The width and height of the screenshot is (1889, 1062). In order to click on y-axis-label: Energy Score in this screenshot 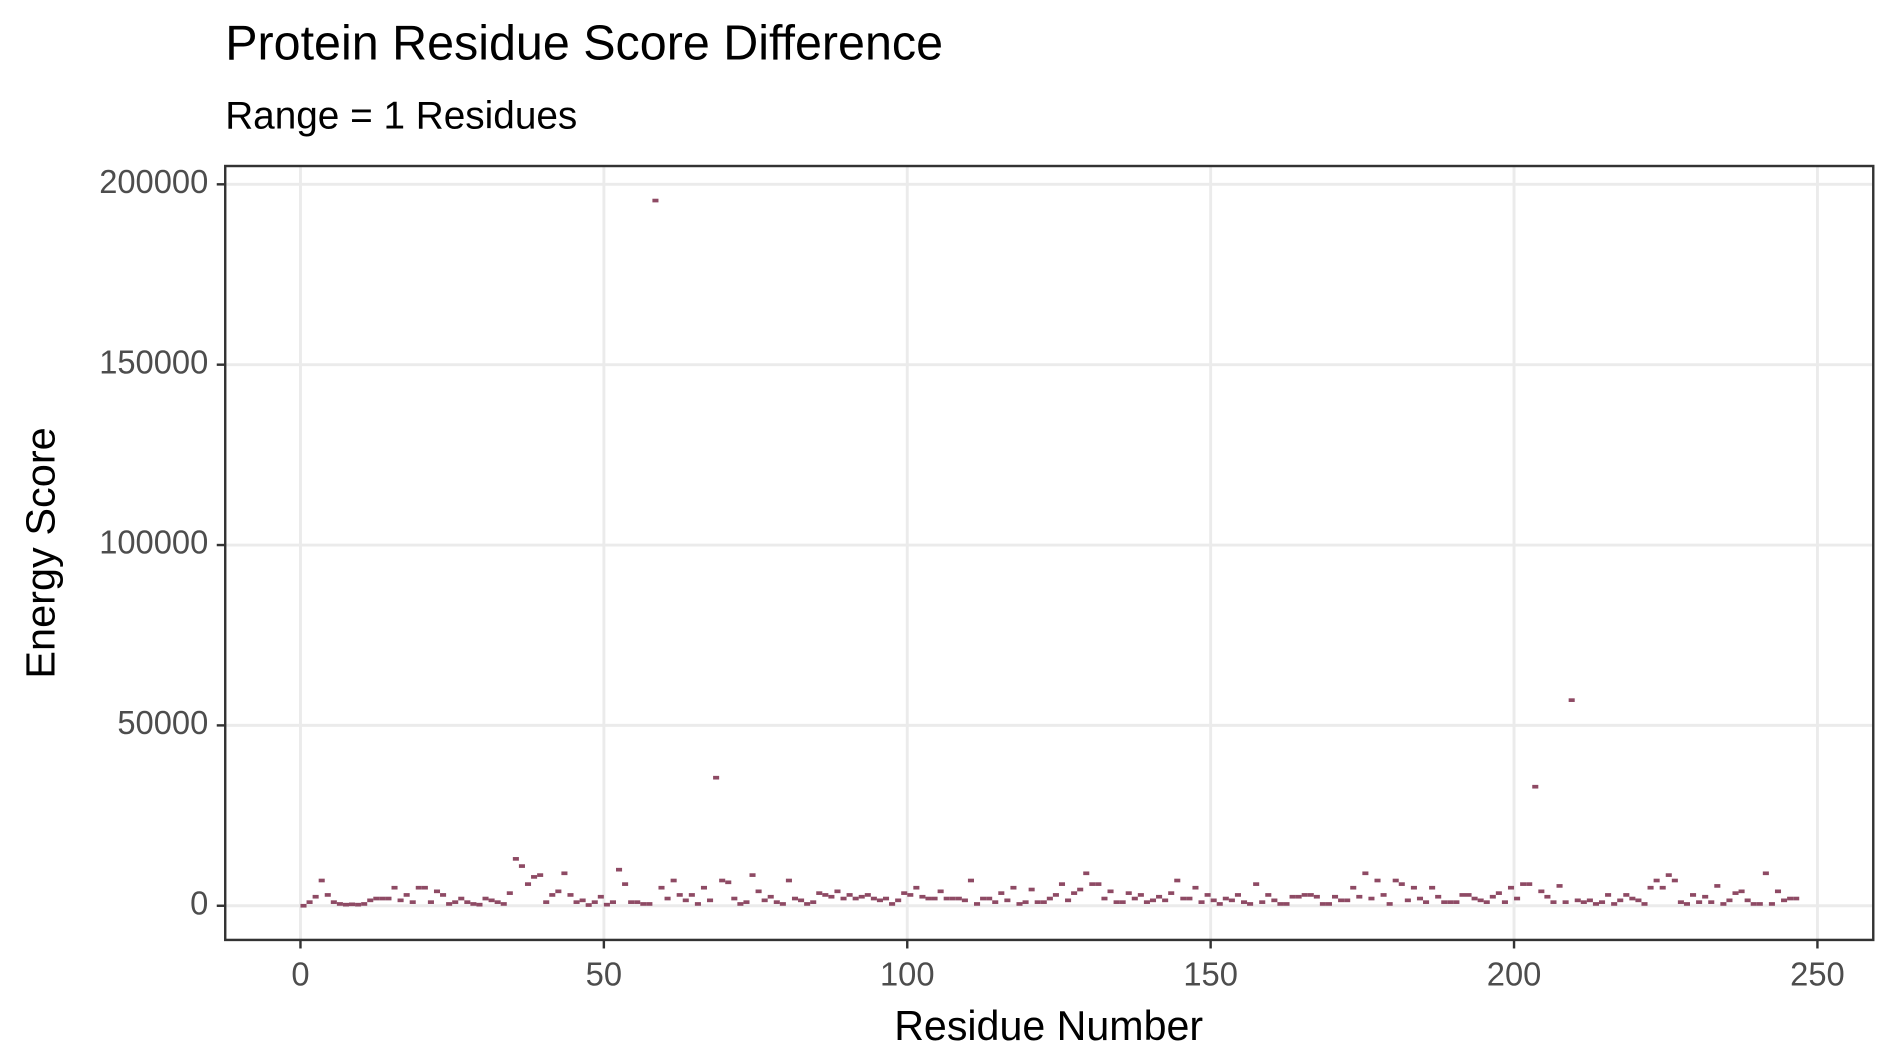, I will do `click(41, 552)`.